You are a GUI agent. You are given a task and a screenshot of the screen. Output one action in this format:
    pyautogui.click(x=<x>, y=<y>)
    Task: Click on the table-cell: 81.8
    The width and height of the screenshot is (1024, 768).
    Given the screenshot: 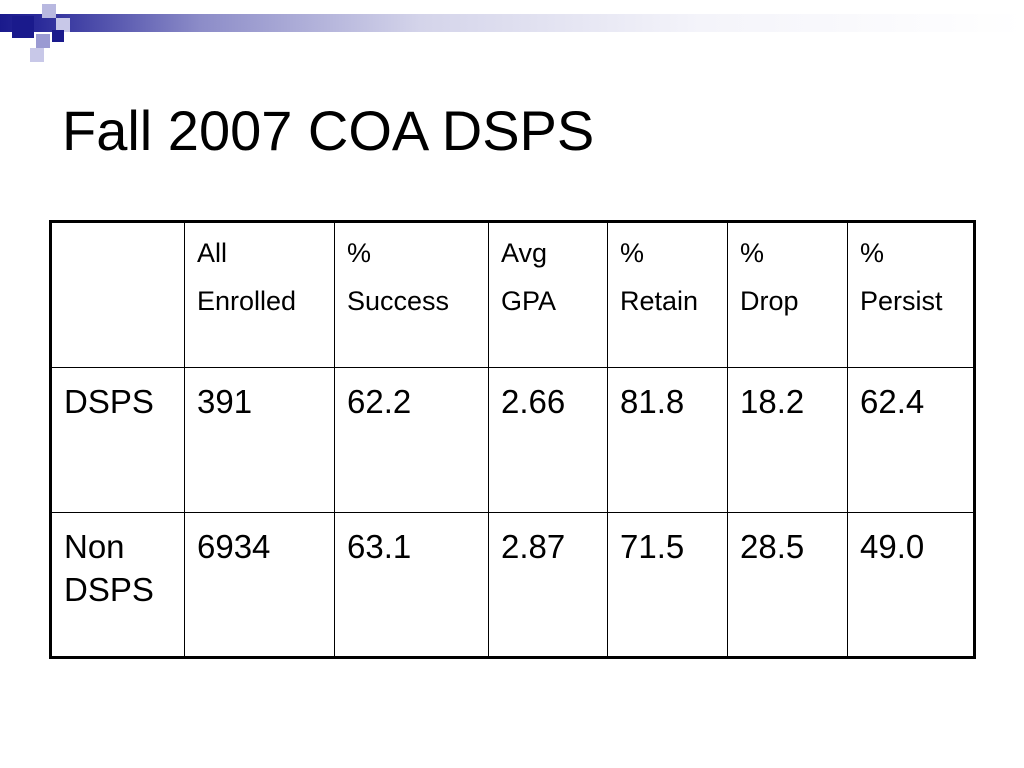 What is the action you would take?
    pyautogui.click(x=667, y=440)
    